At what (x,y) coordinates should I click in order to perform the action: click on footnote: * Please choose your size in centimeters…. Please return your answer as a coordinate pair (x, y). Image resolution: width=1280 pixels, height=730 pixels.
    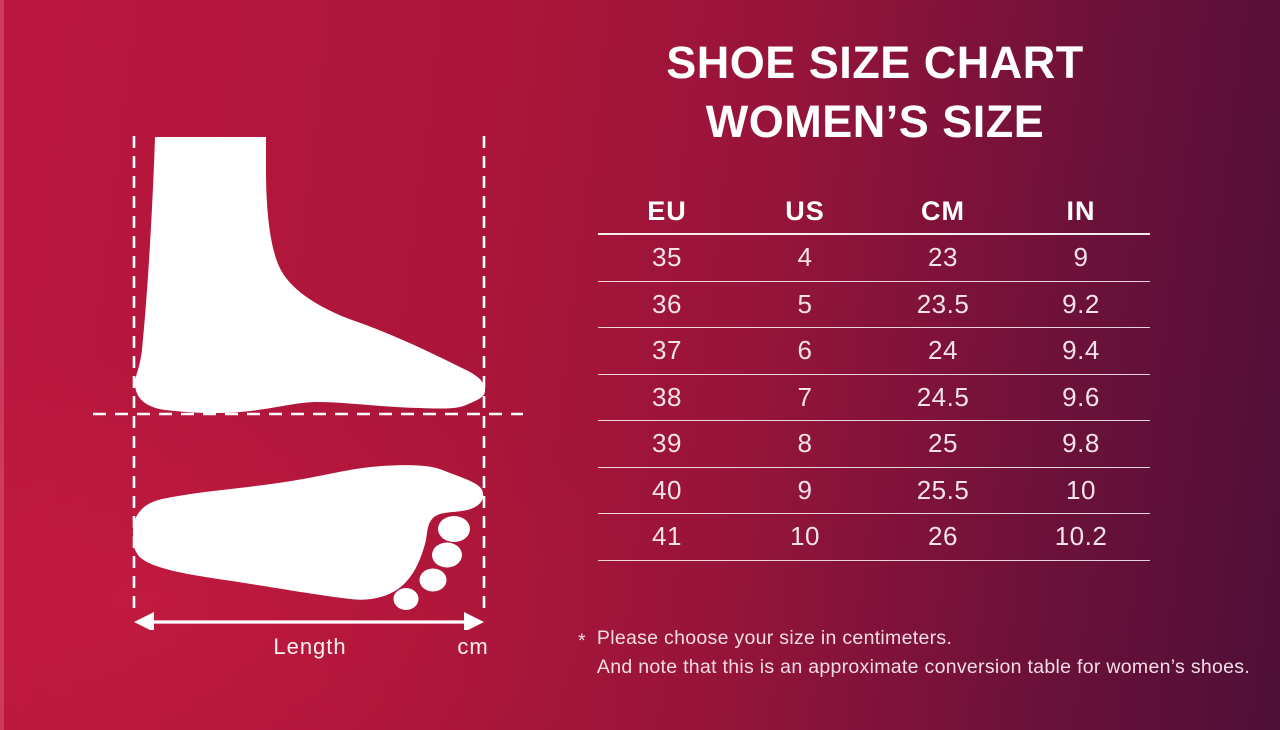
    Looking at the image, I should click on (914, 652).